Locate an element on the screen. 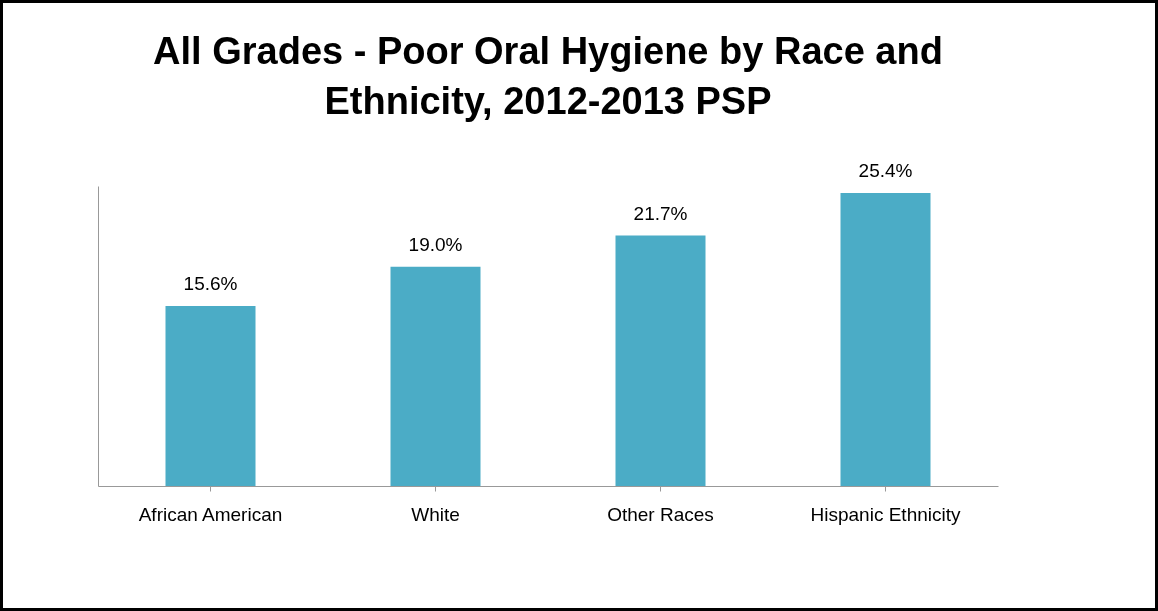  chart-title: All Grades - Poor Oral Hygiene by Race and Ethnicity, 2012-2013 PSP is located at coordinates (548, 75).